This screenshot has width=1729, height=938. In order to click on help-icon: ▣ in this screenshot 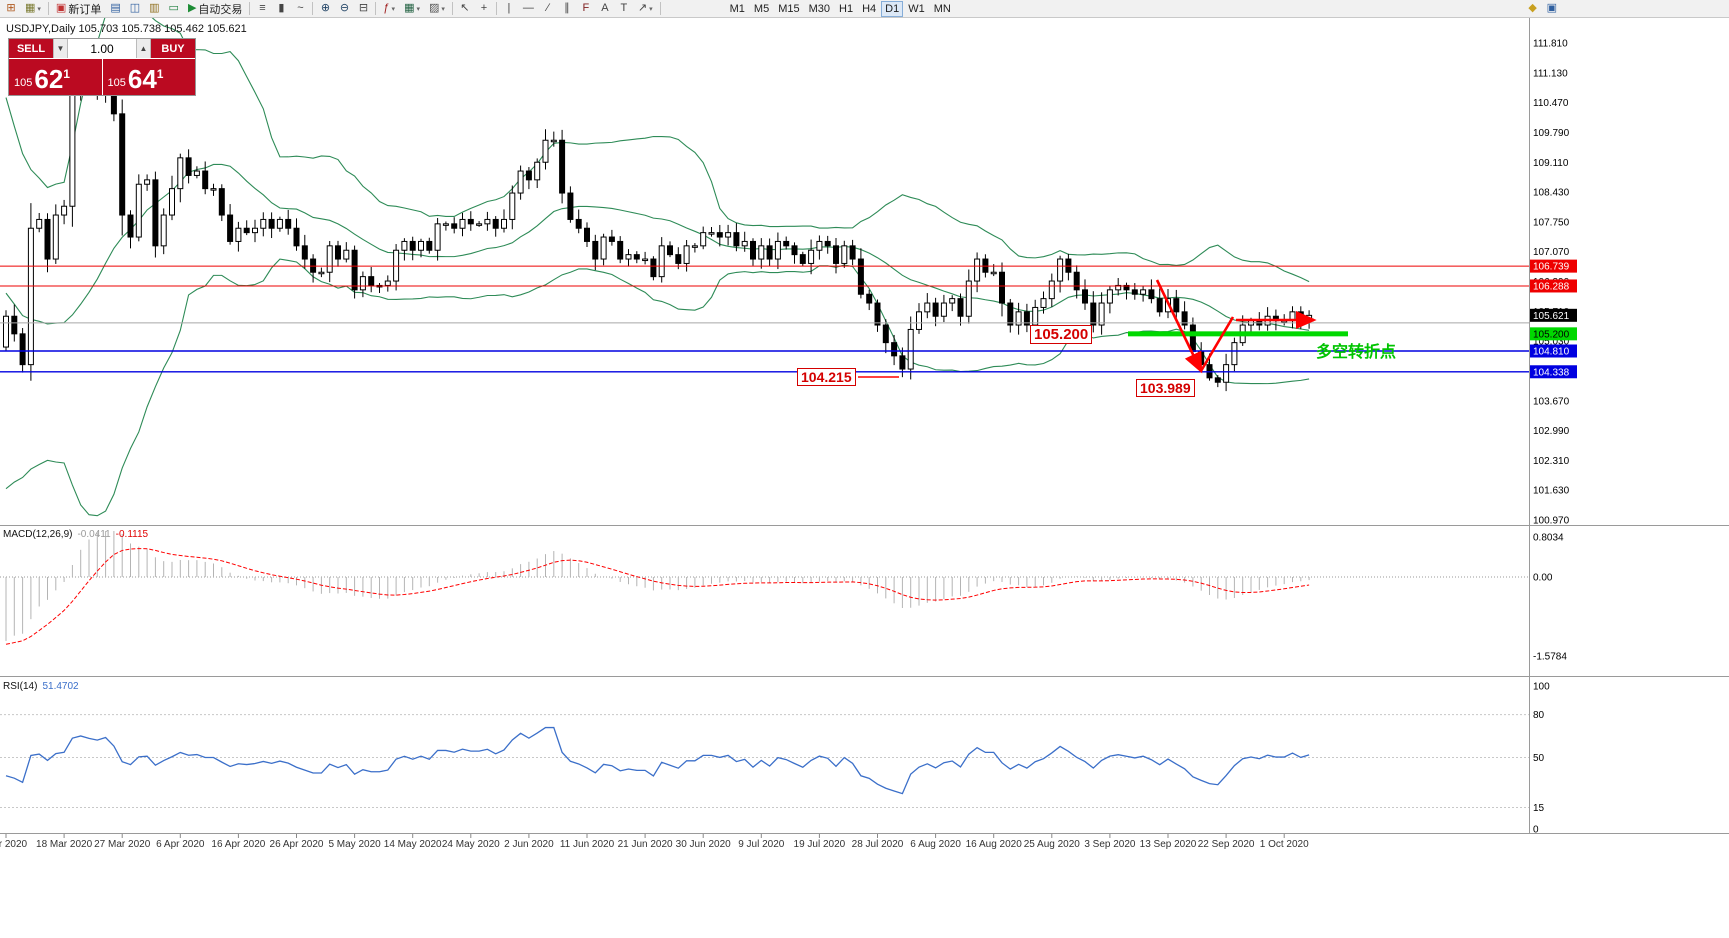, I will do `click(1552, 9)`.